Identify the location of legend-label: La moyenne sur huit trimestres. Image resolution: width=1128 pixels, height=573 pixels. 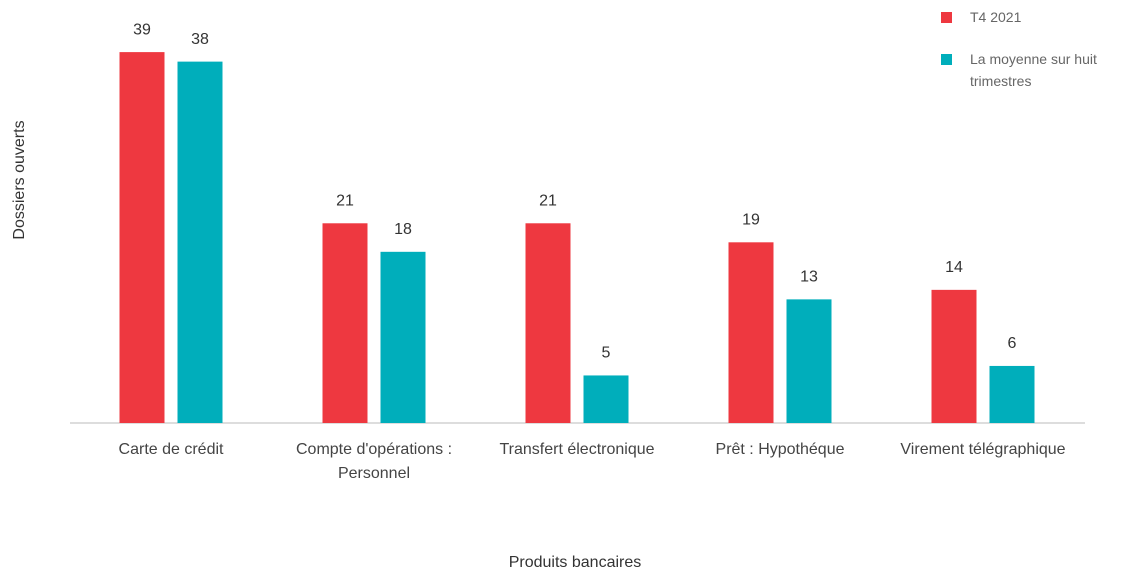
(1033, 70).